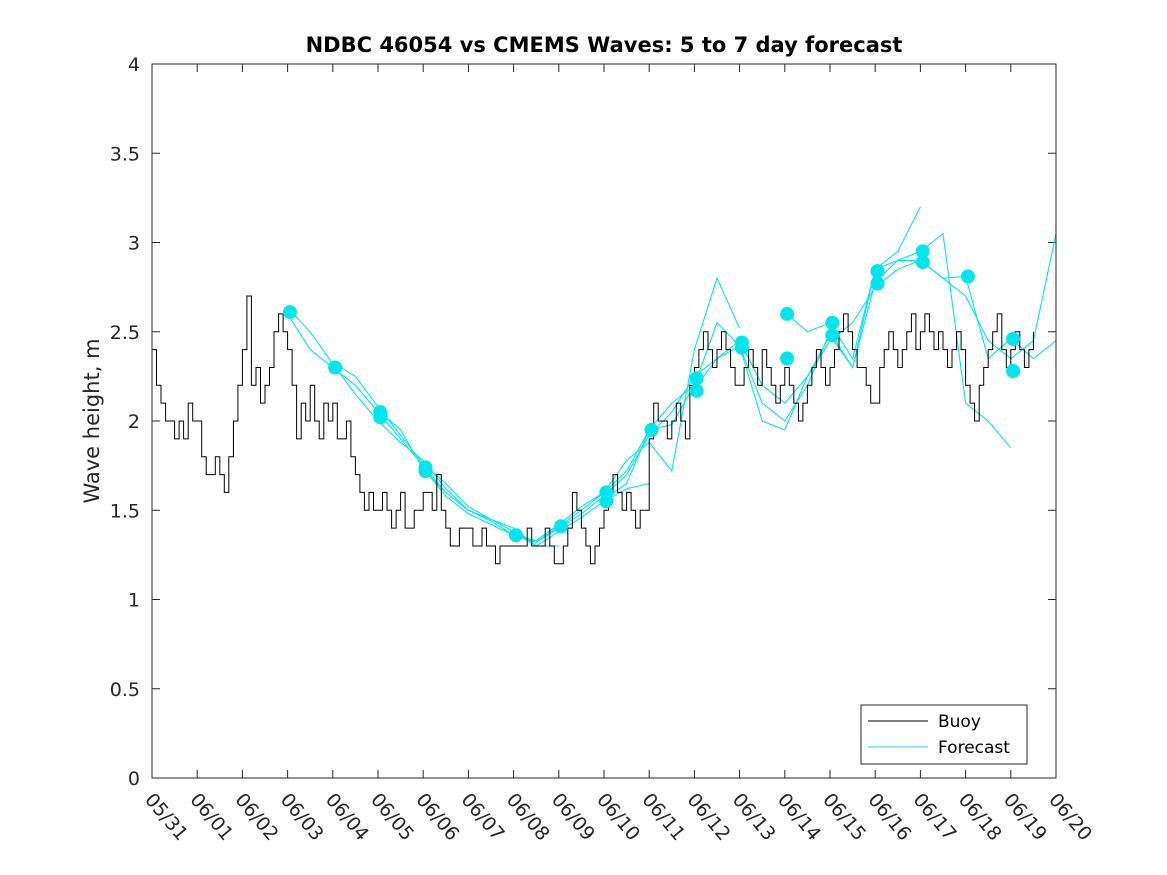 The height and width of the screenshot is (875, 1167). I want to click on x-tick-label: 06/06, so click(437, 817).